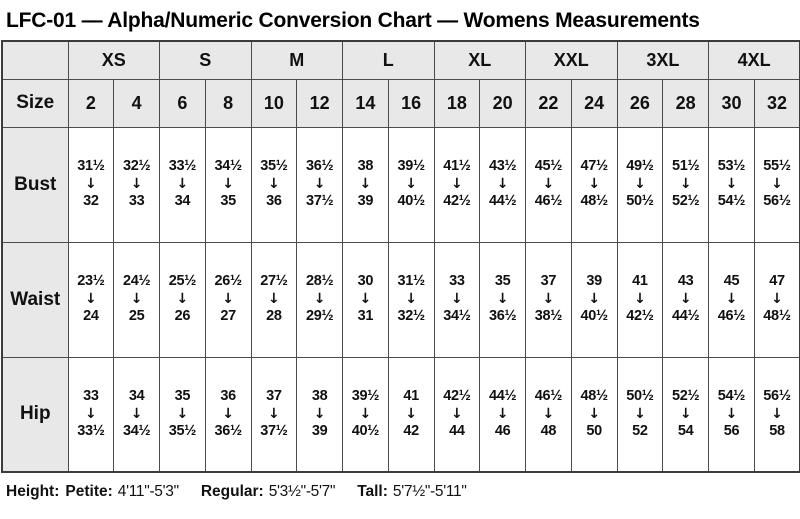  I want to click on range-cell: 39½ ↓ 40½, so click(411, 184).